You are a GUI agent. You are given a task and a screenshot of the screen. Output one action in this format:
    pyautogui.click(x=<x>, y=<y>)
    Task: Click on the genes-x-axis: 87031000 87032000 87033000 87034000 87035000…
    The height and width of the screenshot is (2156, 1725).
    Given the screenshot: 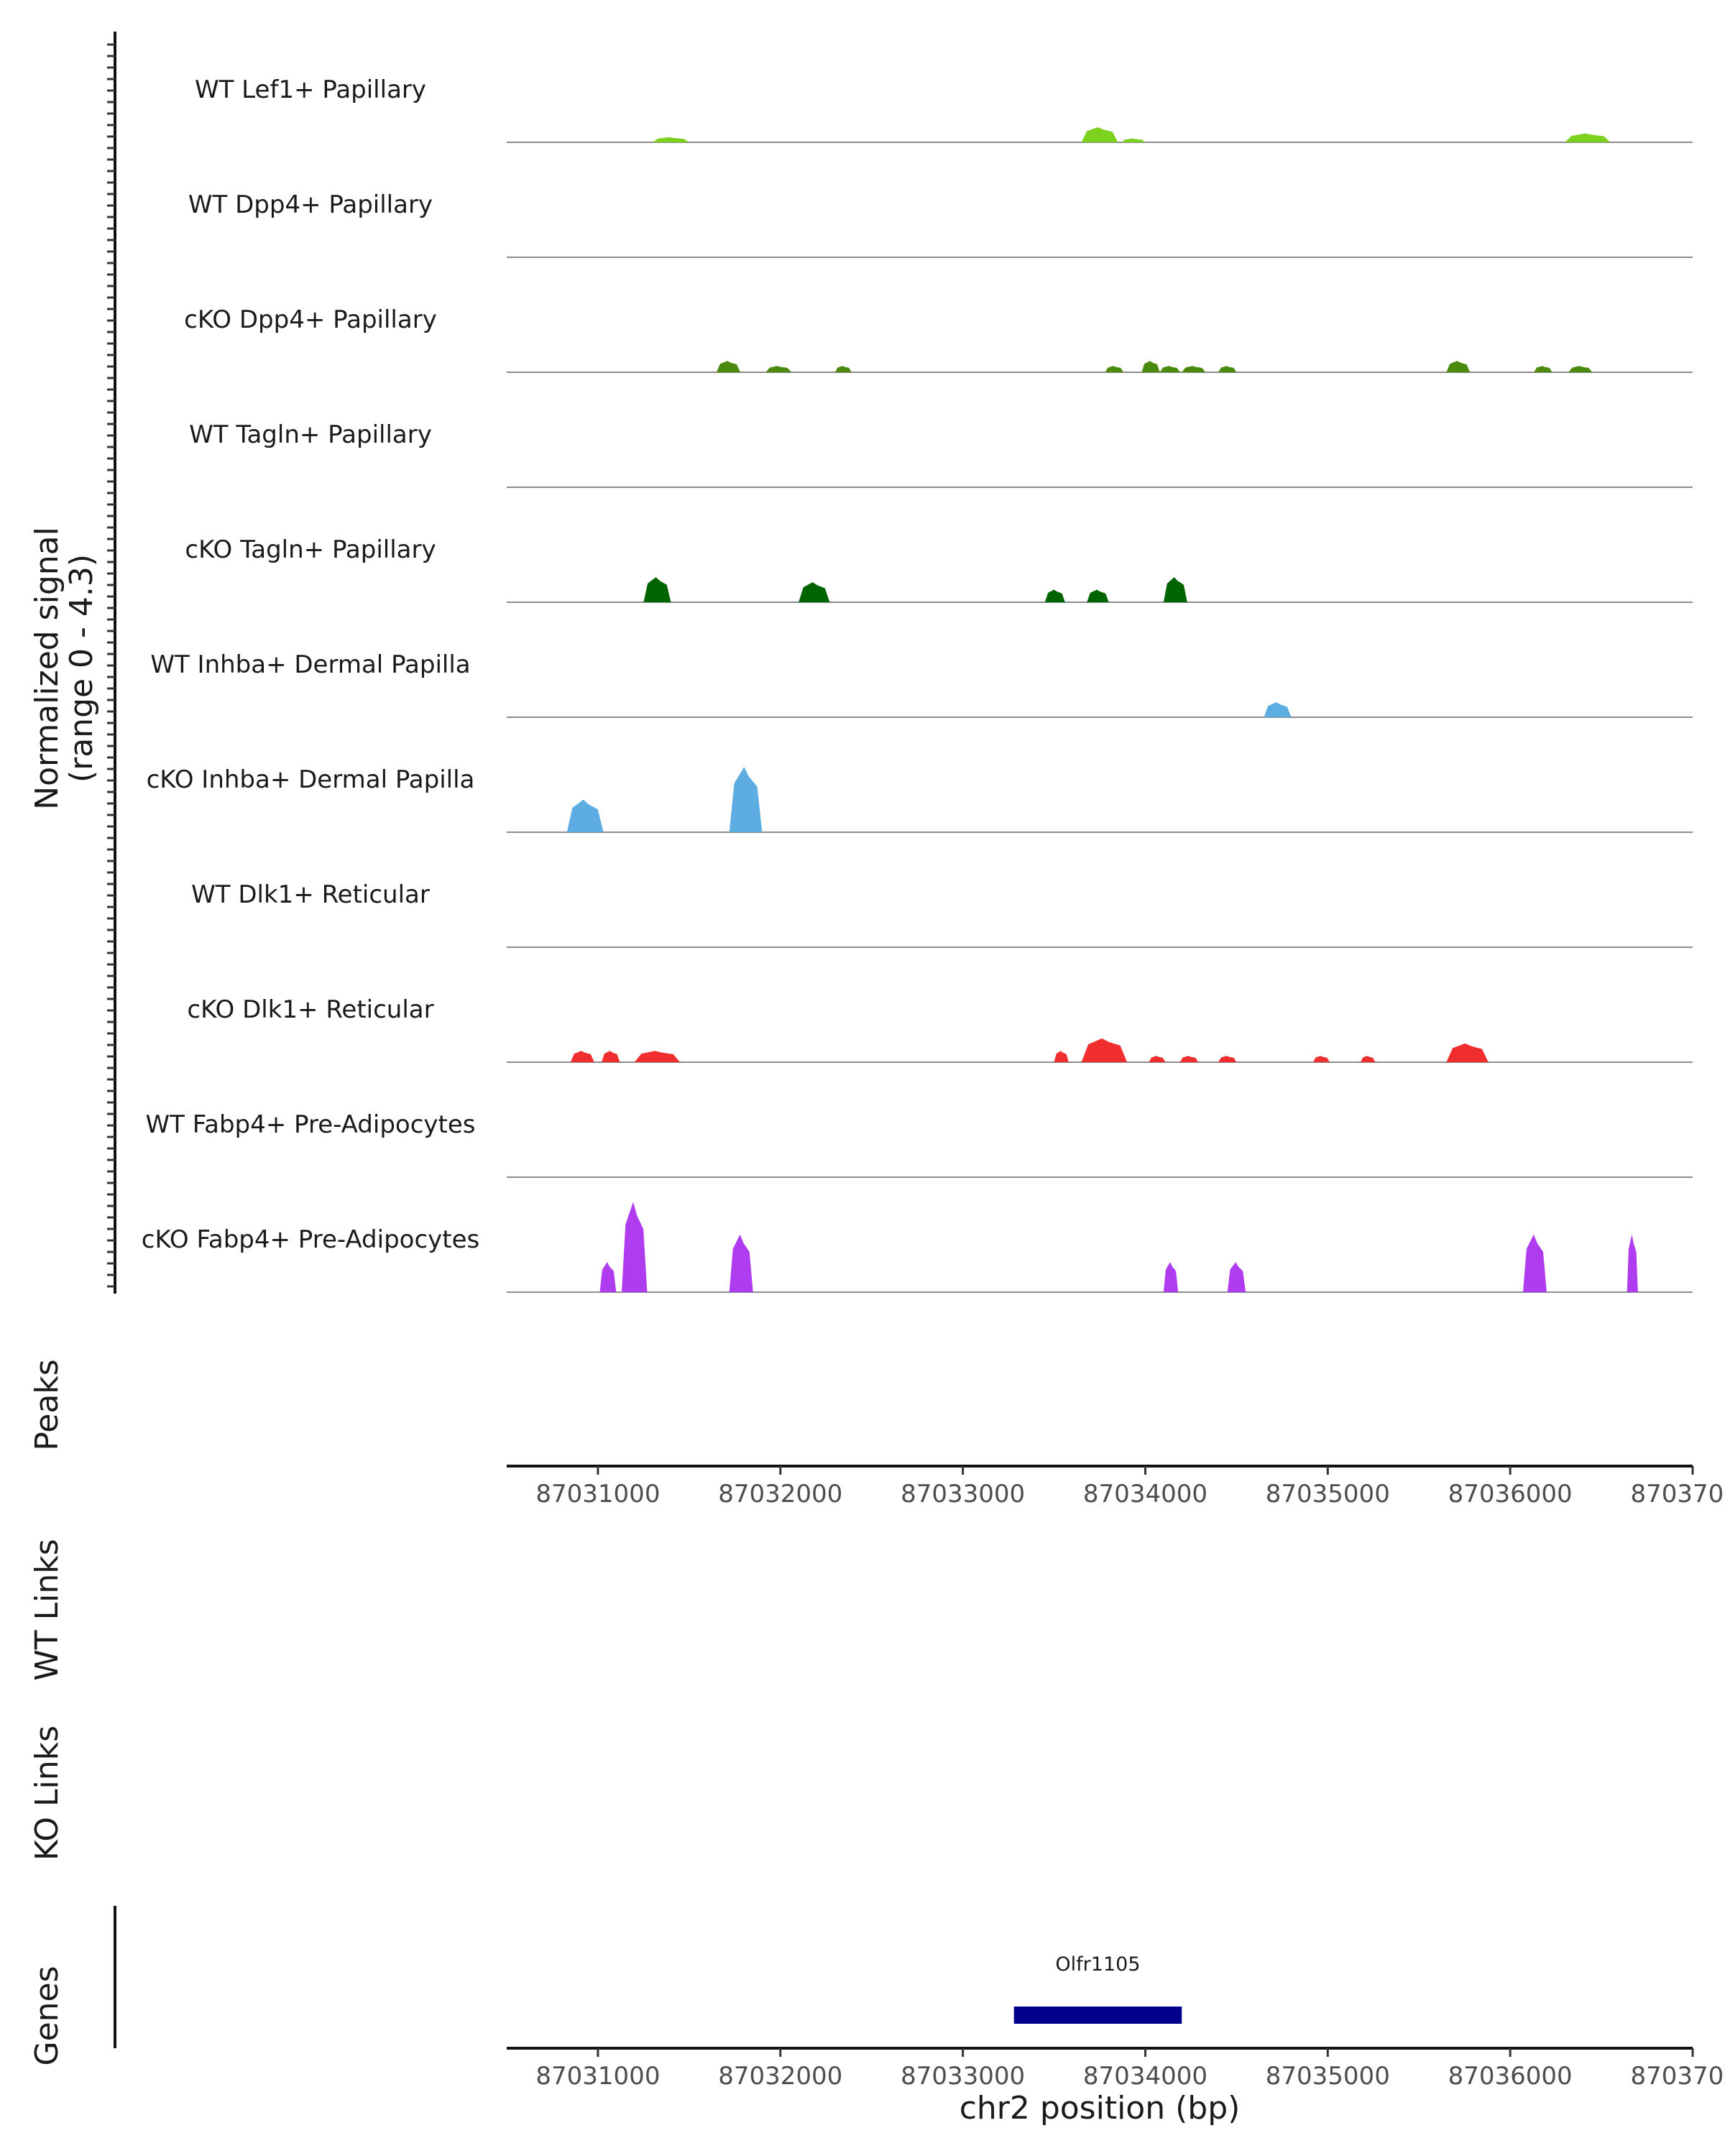 What is the action you would take?
    pyautogui.click(x=1116, y=2069)
    